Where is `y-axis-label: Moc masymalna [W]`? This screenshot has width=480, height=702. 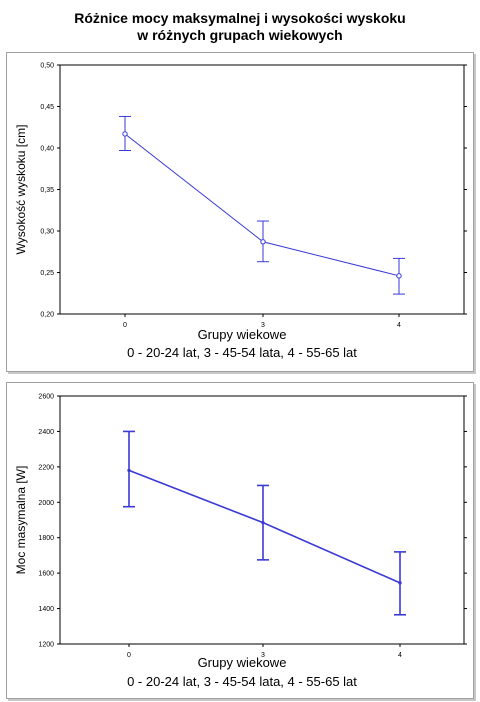 y-axis-label: Moc masymalna [W] is located at coordinates (21, 520).